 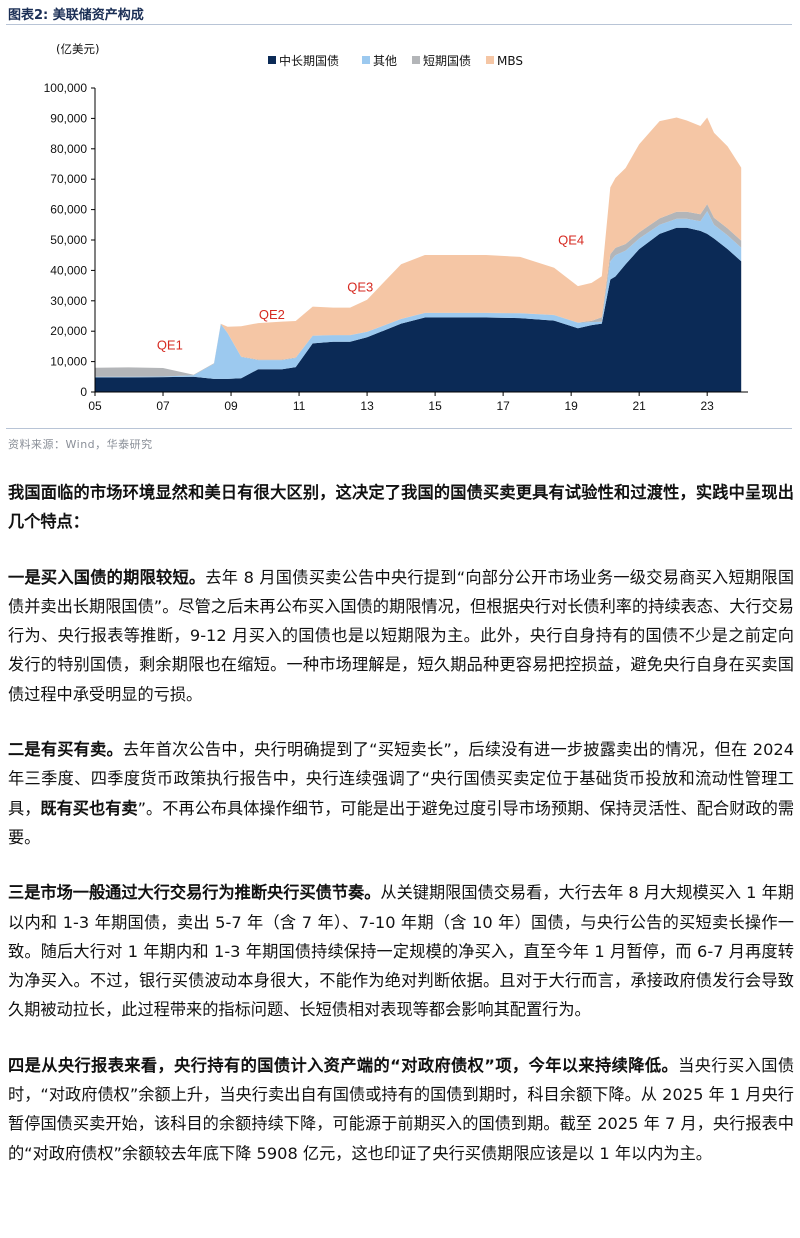 What do you see at coordinates (385, 61) in the screenshot?
I see `legend-label-1: 其他` at bounding box center [385, 61].